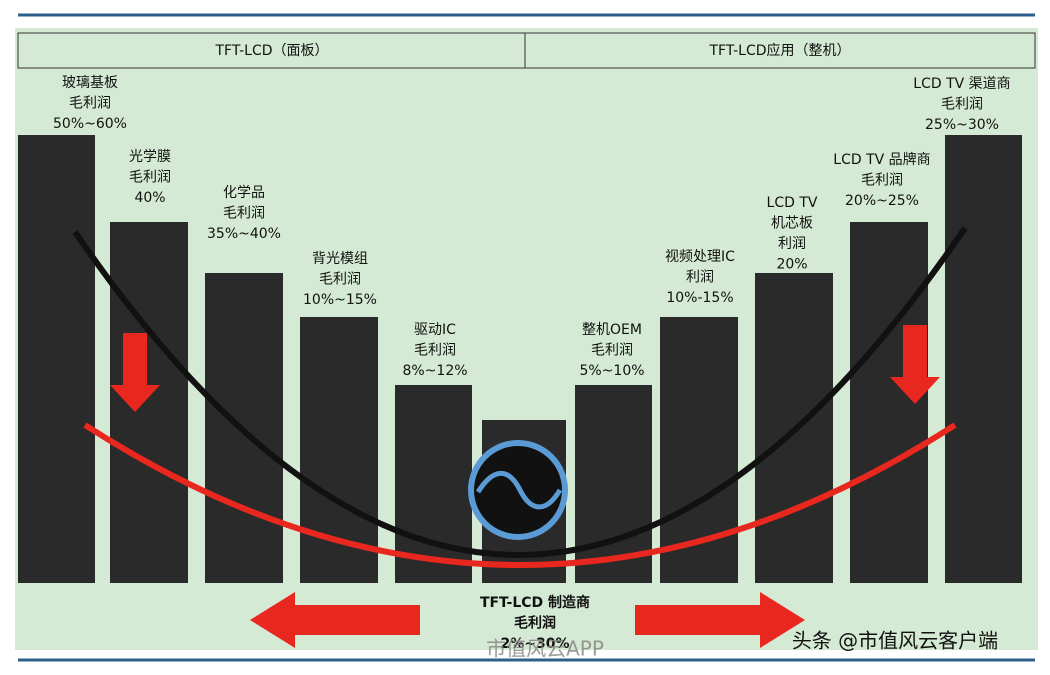 This screenshot has width=1050, height=675. I want to click on left-arrow, so click(335, 620).